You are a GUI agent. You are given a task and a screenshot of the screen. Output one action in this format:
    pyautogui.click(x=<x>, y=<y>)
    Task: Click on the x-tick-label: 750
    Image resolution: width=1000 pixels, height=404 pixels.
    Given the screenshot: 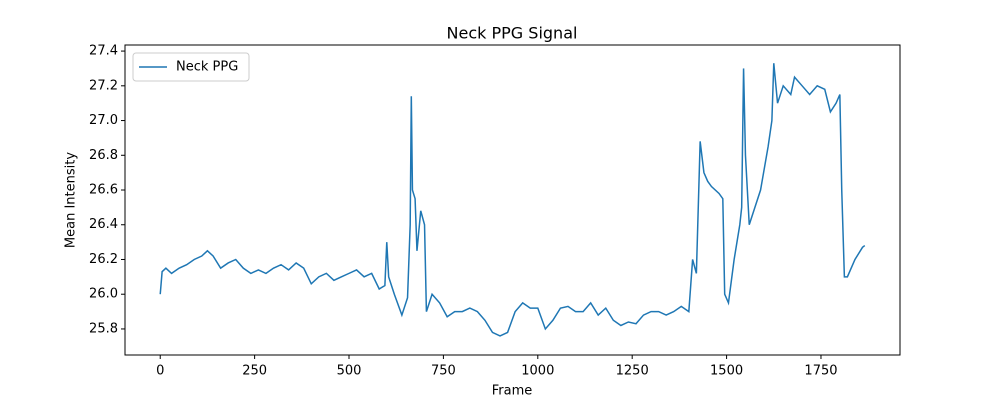 What is the action you would take?
    pyautogui.click(x=443, y=371)
    